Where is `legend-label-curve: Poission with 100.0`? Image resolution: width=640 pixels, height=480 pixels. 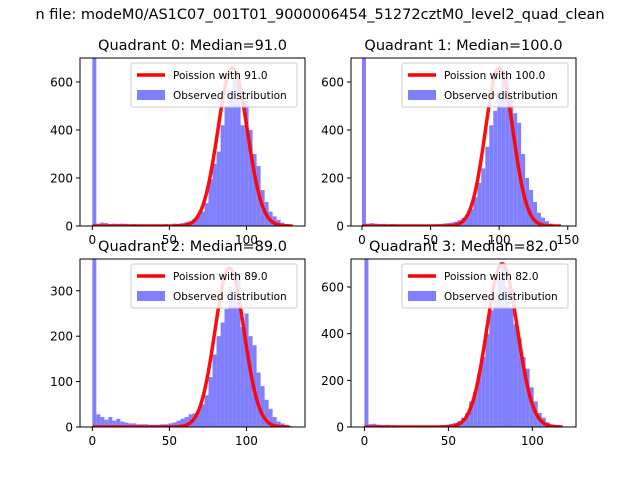 legend-label-curve: Poission with 100.0 is located at coordinates (494, 76).